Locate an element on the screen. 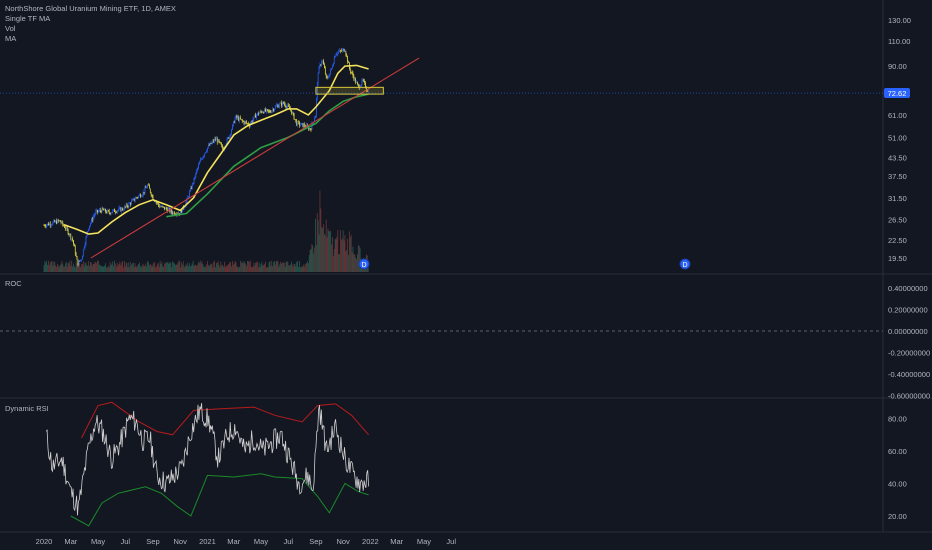 The width and height of the screenshot is (932, 550). rsi-lower-band is located at coordinates (219, 500).